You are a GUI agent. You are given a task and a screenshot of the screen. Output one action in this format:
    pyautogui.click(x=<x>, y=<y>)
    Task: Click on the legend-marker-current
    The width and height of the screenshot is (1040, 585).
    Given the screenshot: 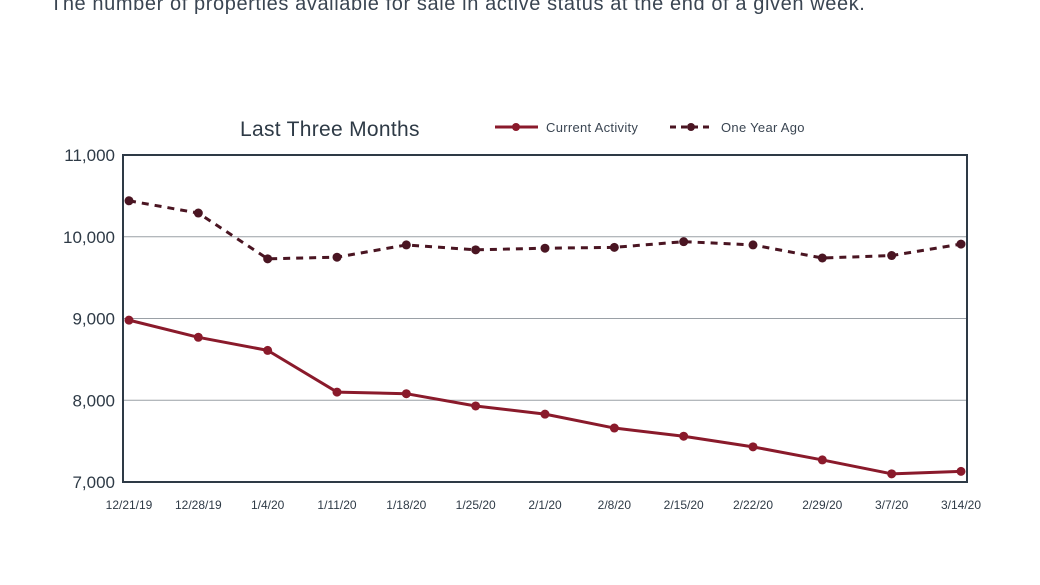 What is the action you would take?
    pyautogui.click(x=516, y=127)
    